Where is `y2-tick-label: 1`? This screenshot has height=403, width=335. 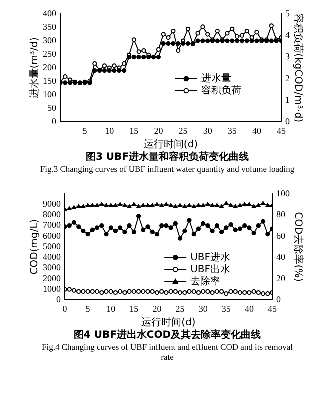 y2-tick-label: 1 is located at coordinates (288, 99).